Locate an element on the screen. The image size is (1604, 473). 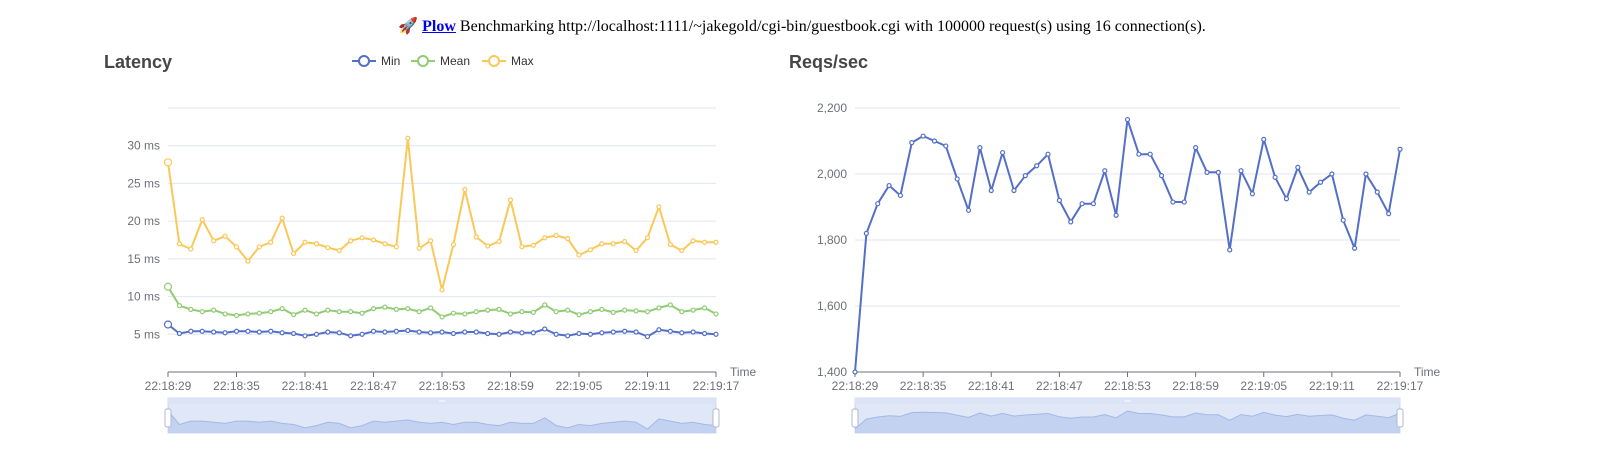
latency-x-tick-label: 22:18:29 is located at coordinates (168, 386).